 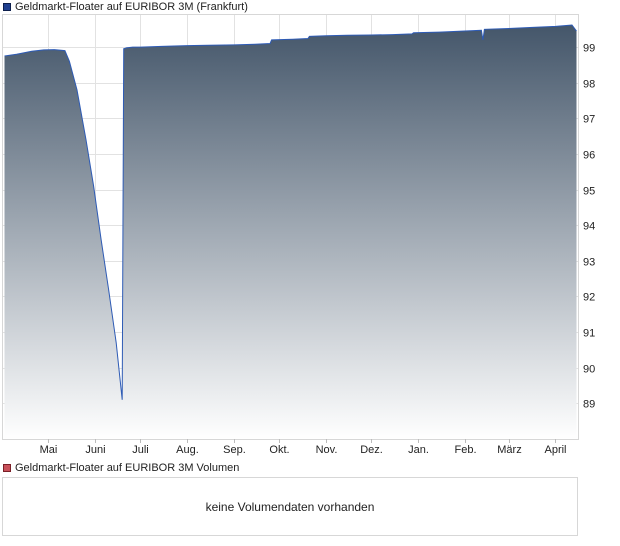 I want to click on y-tick-label: 97, so click(x=589, y=120).